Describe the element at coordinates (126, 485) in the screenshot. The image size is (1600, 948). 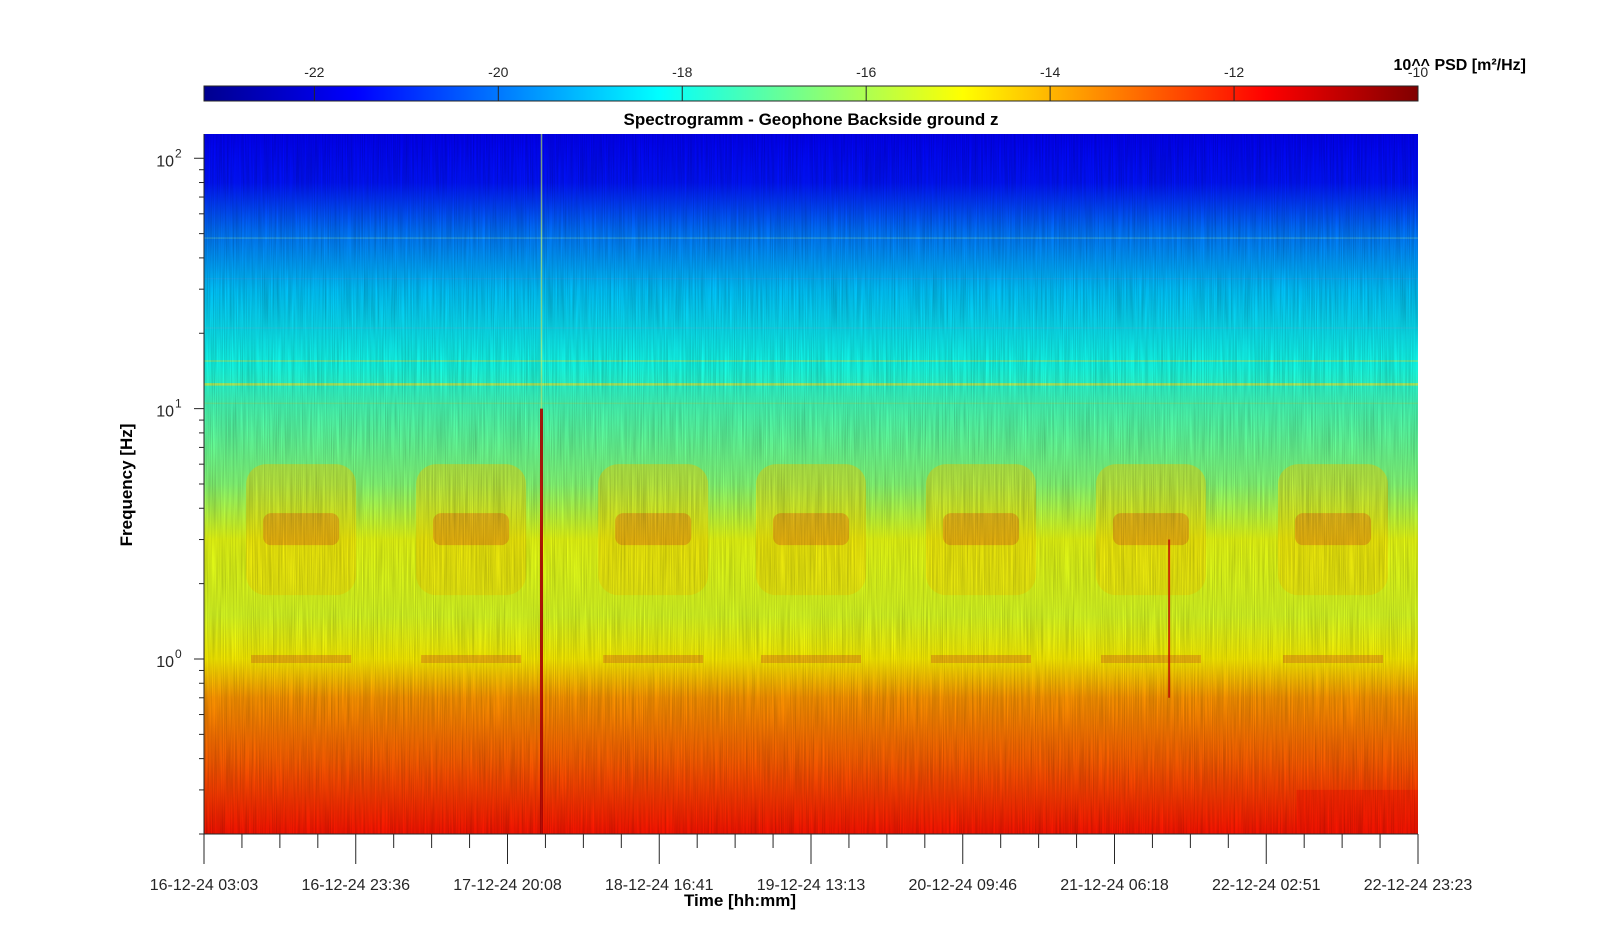
I see `y-axis-label: Frequency [Hz]` at that location.